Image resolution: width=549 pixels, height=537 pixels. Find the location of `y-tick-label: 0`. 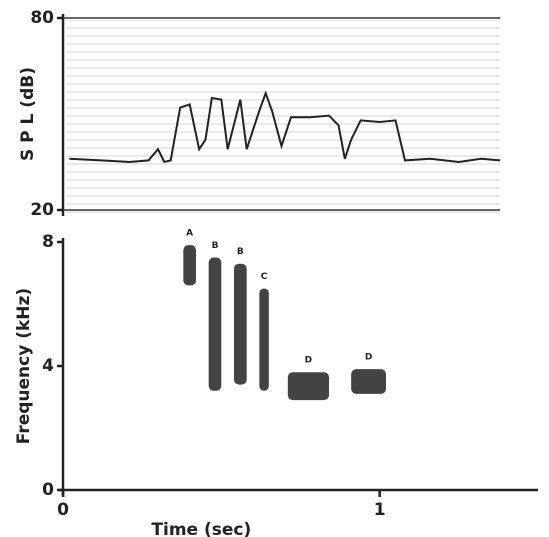

y-tick-label: 0 is located at coordinates (48, 490).